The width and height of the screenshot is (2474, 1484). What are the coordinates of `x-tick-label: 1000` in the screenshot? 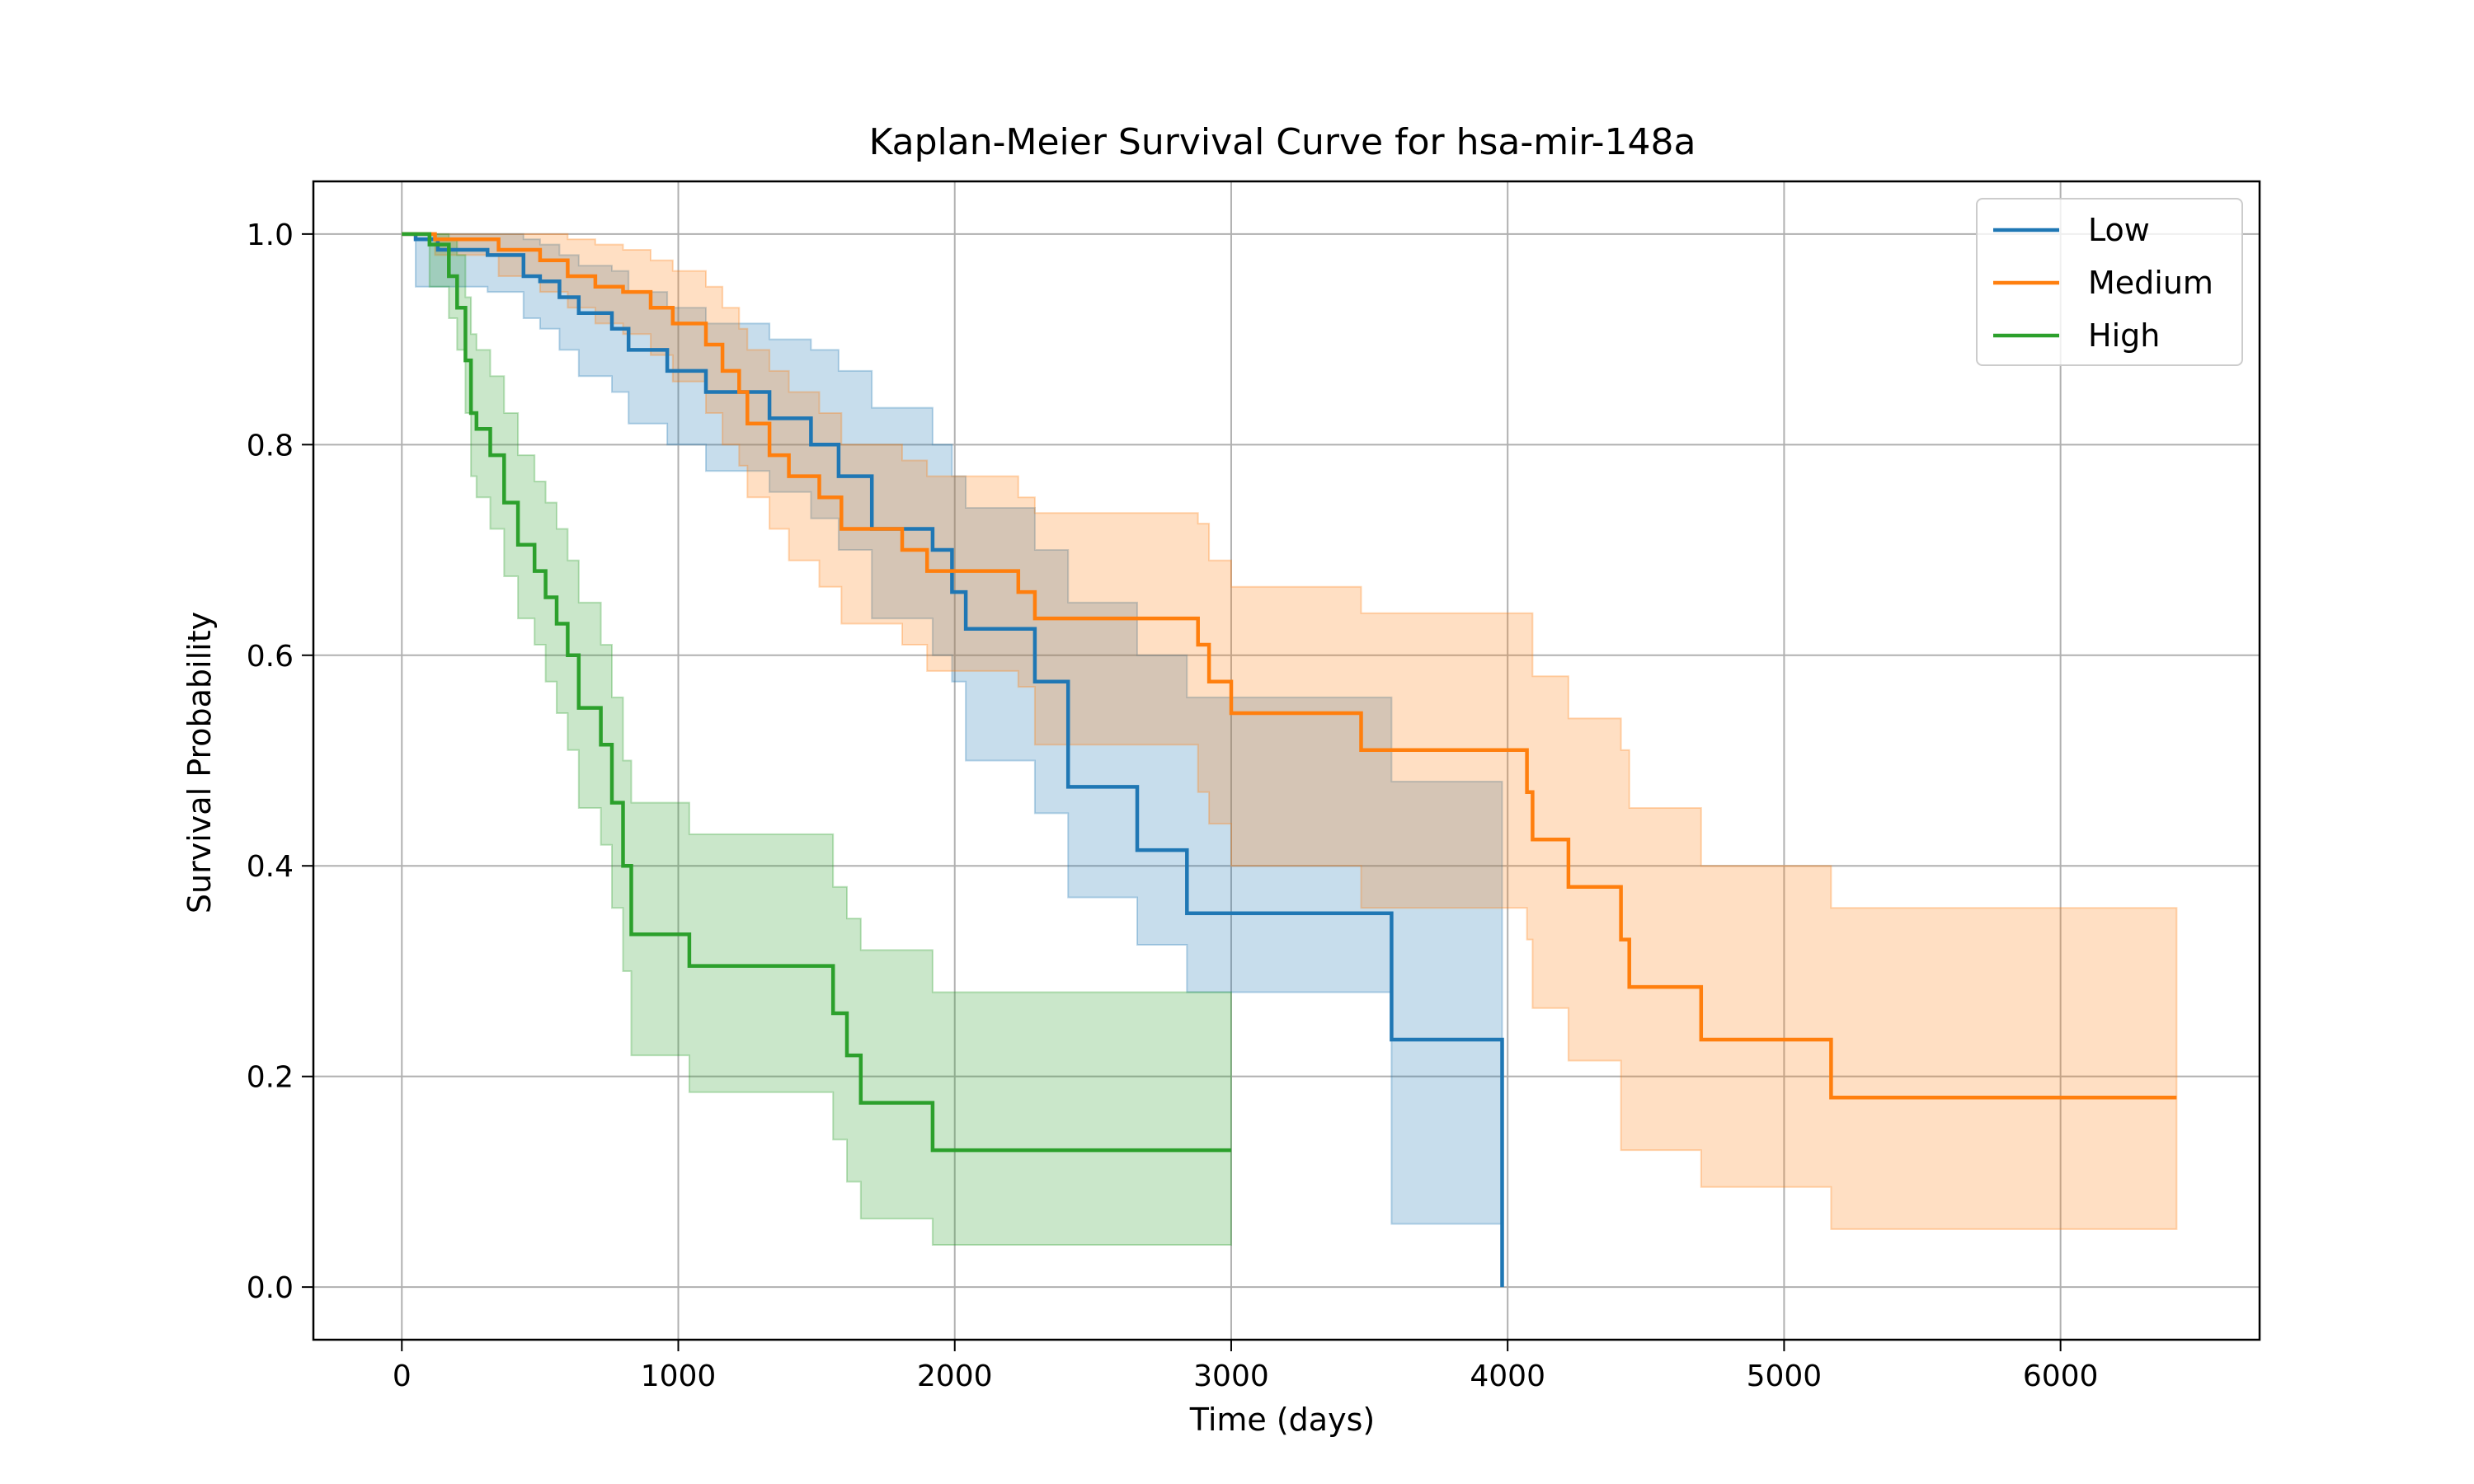 It's located at (679, 1376).